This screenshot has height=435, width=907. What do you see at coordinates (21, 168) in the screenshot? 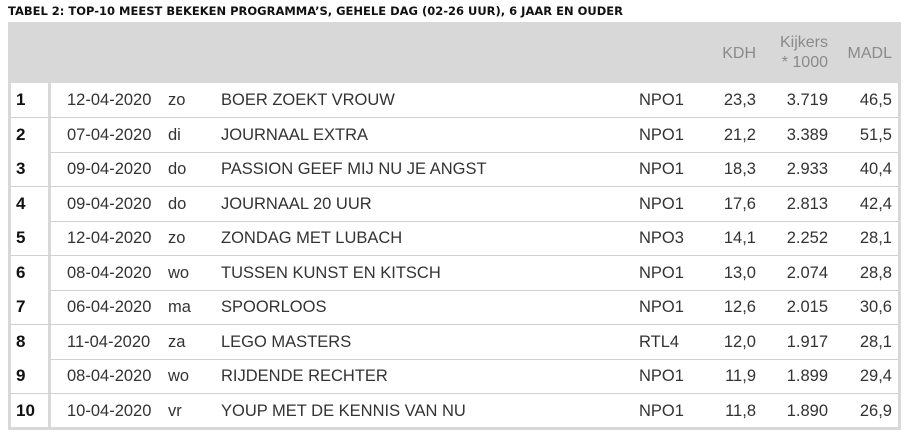
I see `rank-cell: 3` at bounding box center [21, 168].